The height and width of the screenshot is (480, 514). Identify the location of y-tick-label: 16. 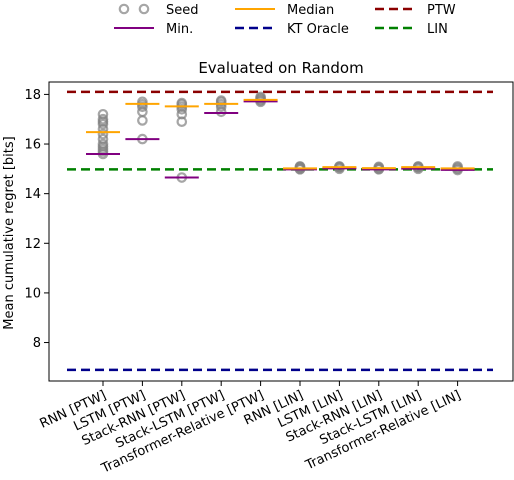
(32, 145).